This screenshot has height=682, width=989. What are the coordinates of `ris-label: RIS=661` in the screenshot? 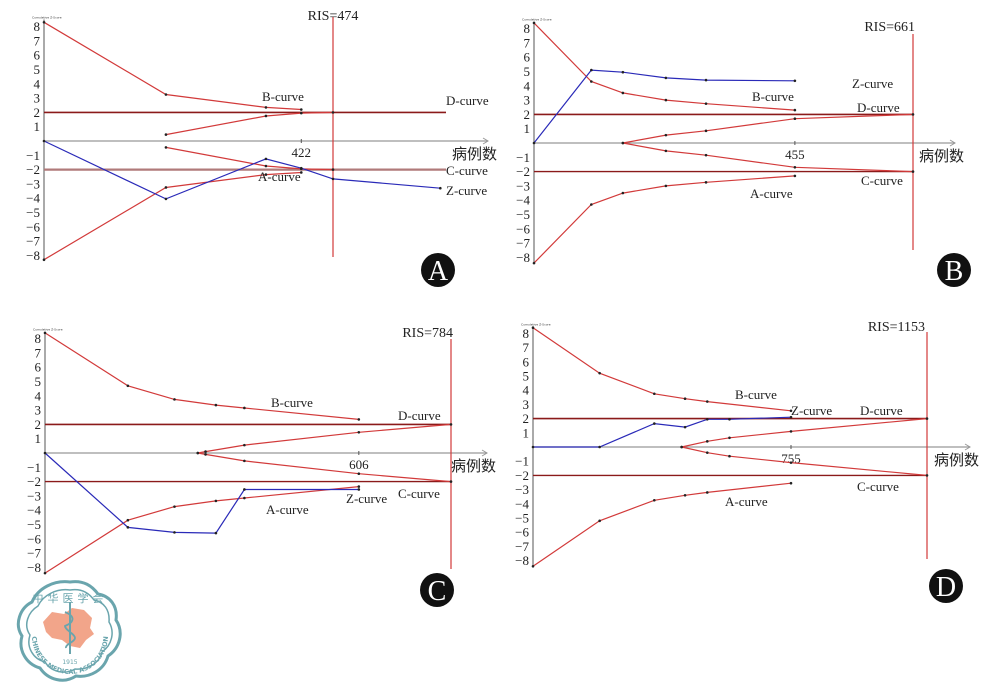 It's located at (889, 27).